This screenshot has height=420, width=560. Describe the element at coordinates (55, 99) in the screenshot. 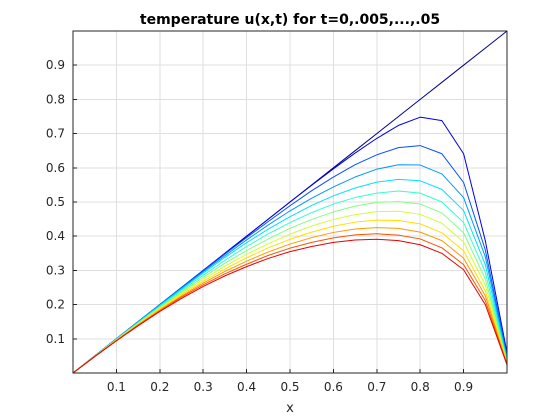

I see `y-tick-label: 0.8` at that location.